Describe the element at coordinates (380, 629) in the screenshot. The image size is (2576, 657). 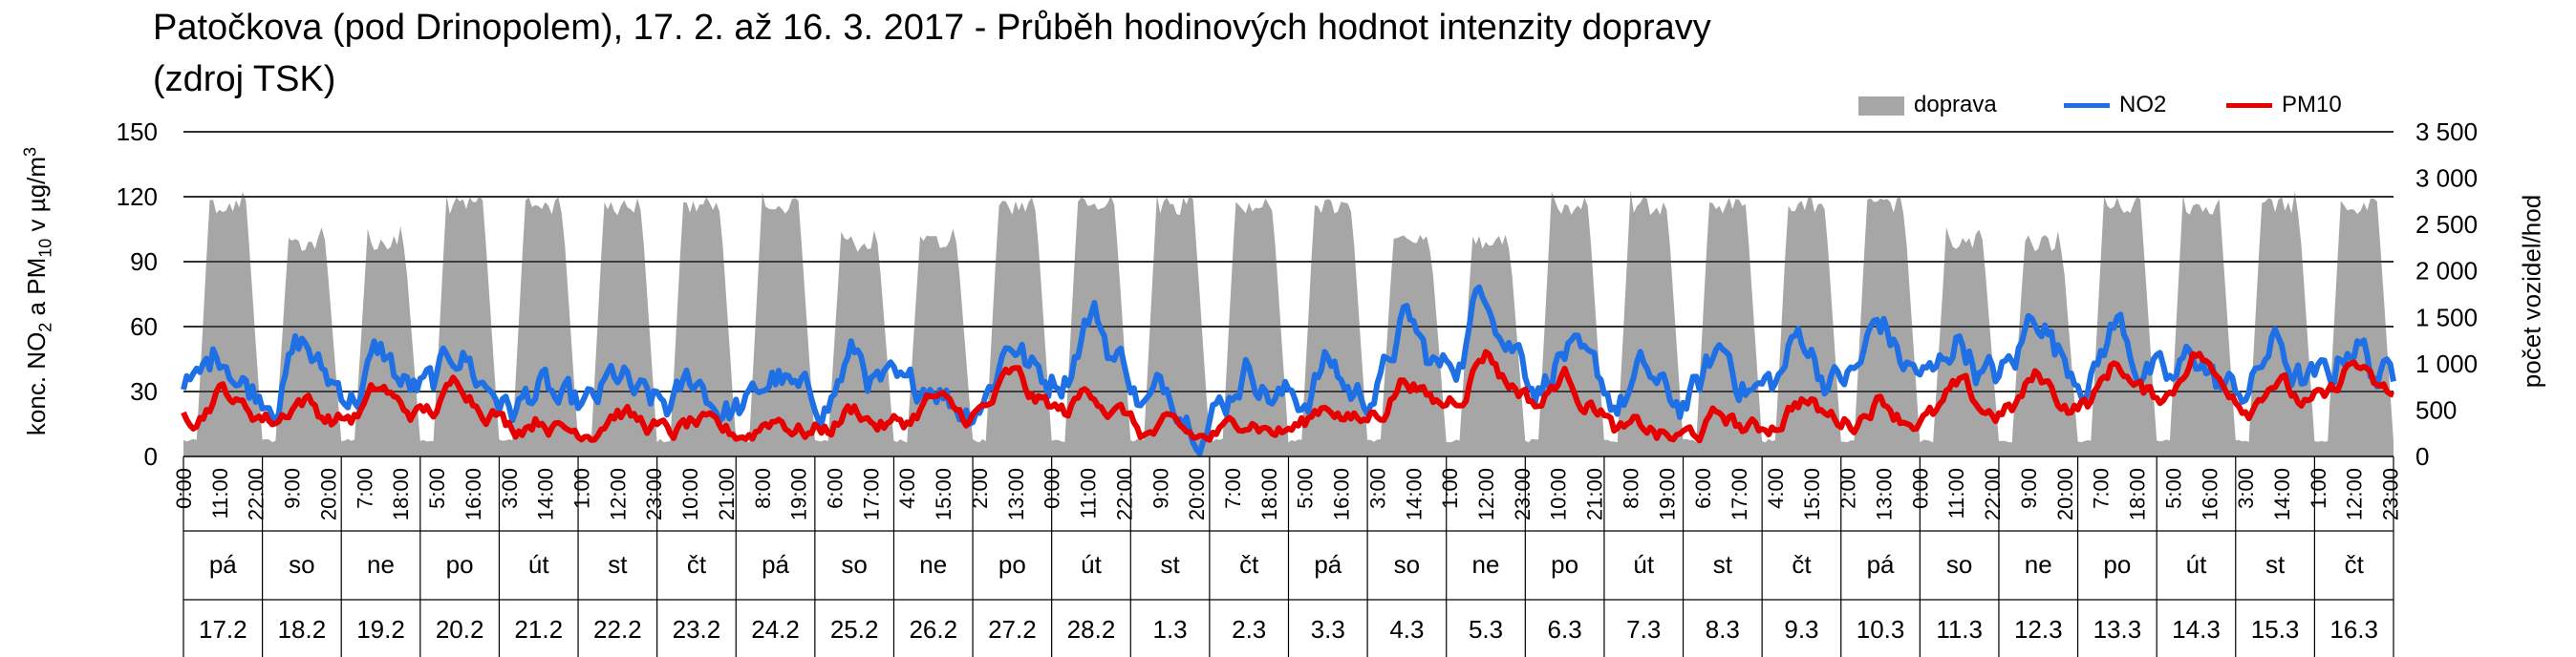
I see `date-label: 19.2` at that location.